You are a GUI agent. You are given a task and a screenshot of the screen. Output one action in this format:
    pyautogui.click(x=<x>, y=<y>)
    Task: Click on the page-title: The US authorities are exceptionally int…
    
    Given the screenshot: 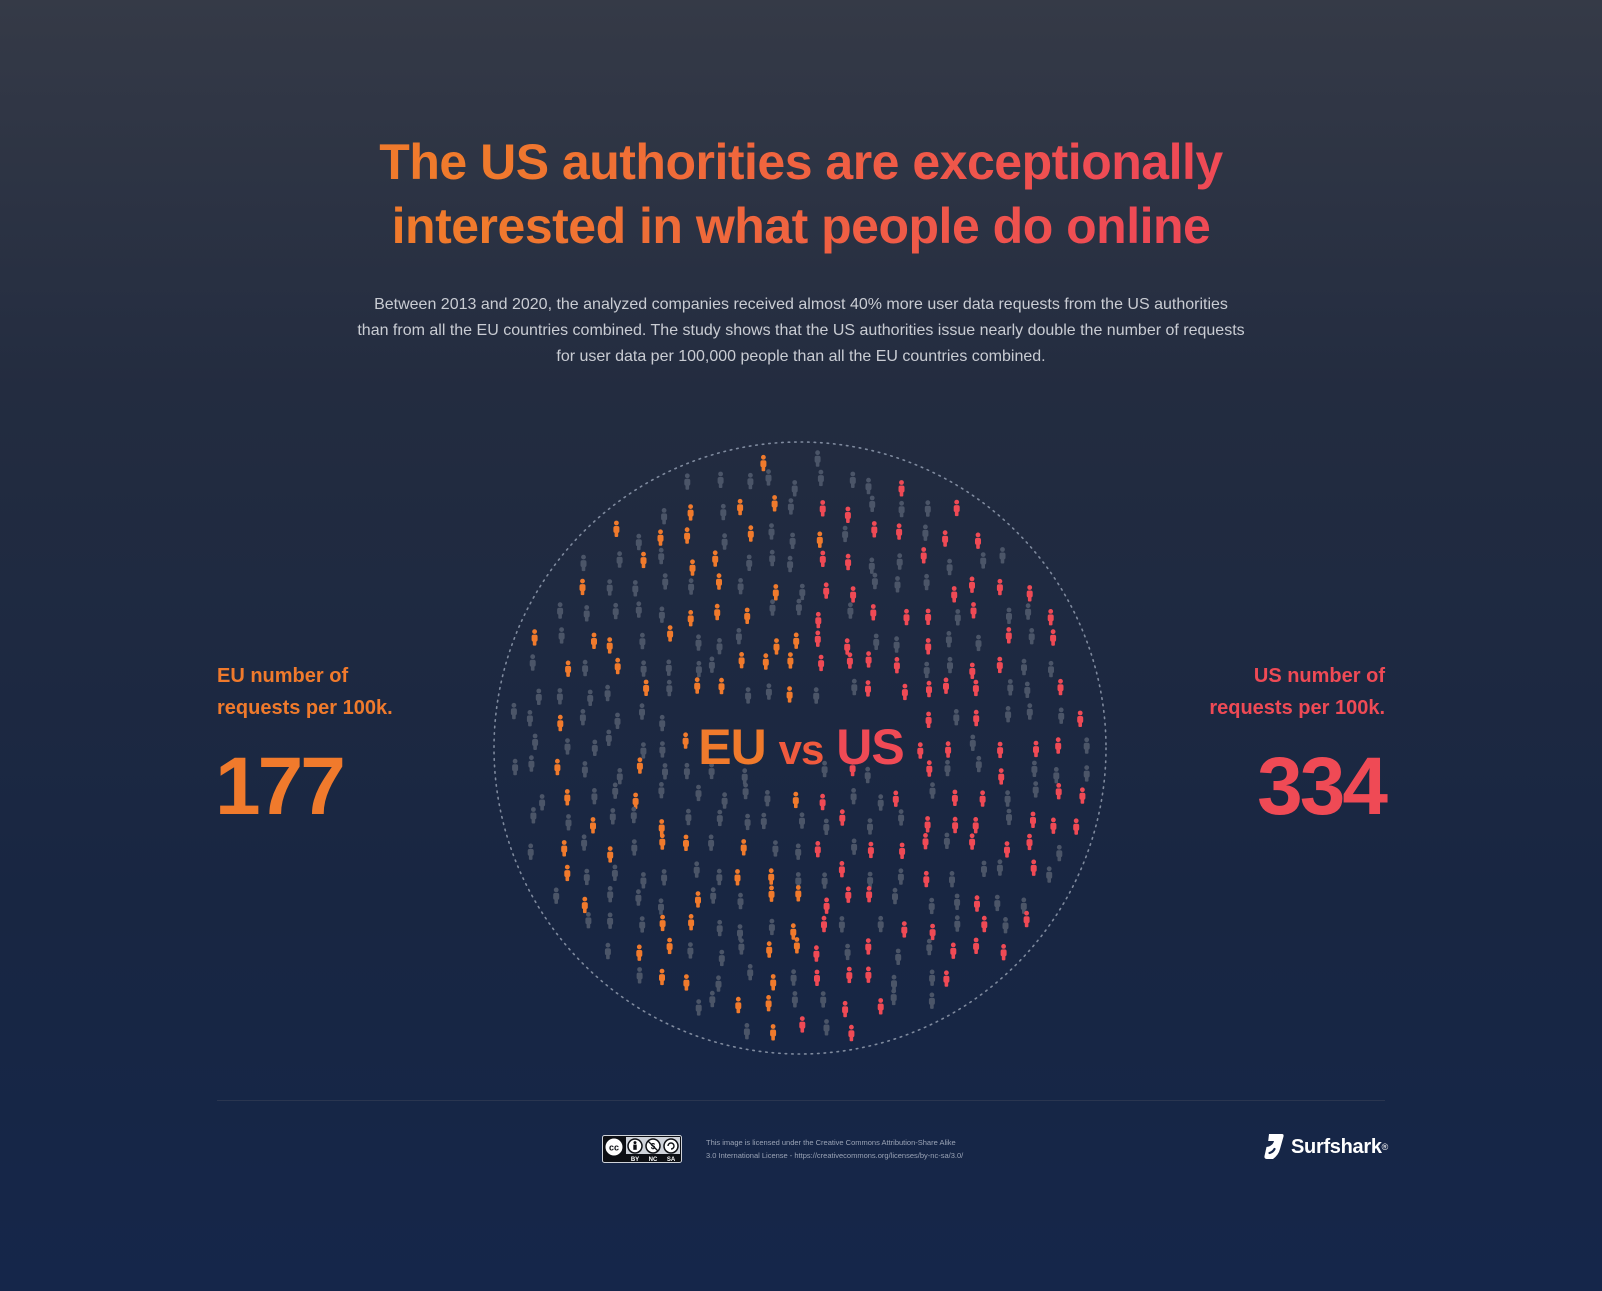 What is the action you would take?
    pyautogui.click(x=801, y=194)
    